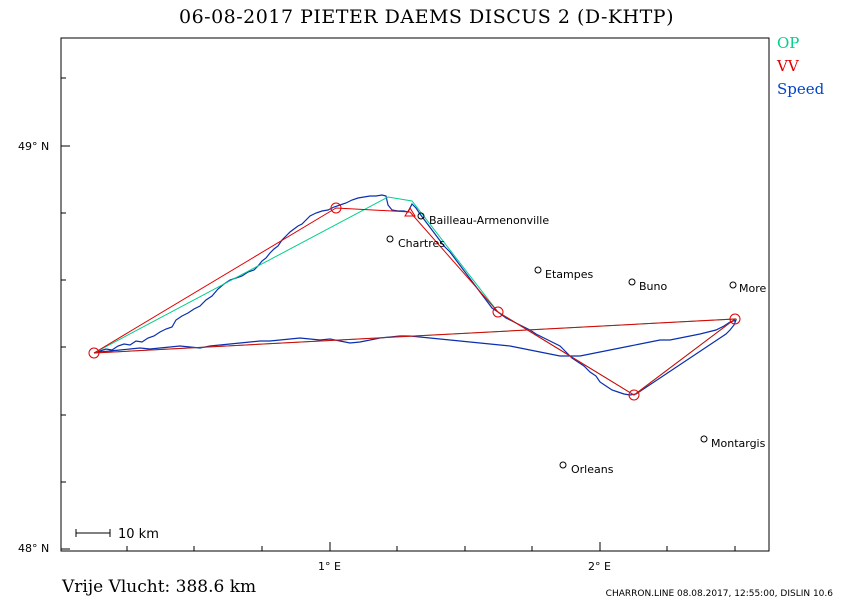  I want to click on y-ticks, so click(65, 313).